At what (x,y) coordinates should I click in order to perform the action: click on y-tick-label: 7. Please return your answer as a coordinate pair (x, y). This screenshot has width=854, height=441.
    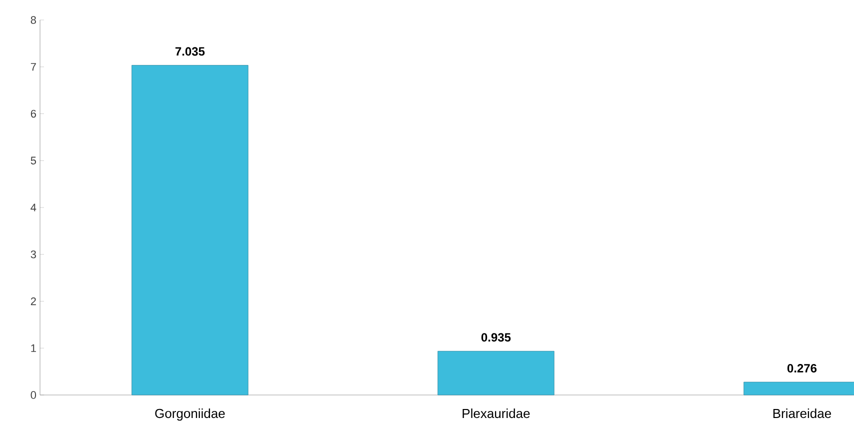
    Looking at the image, I should click on (33, 67).